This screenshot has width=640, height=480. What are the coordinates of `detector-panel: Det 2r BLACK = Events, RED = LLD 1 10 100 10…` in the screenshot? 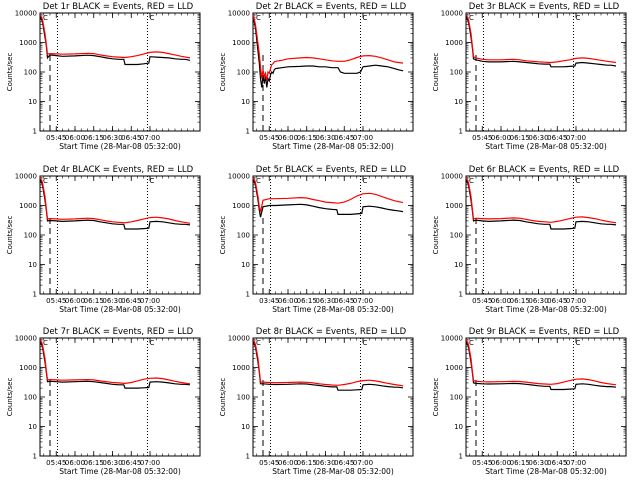 It's located at (316, 76).